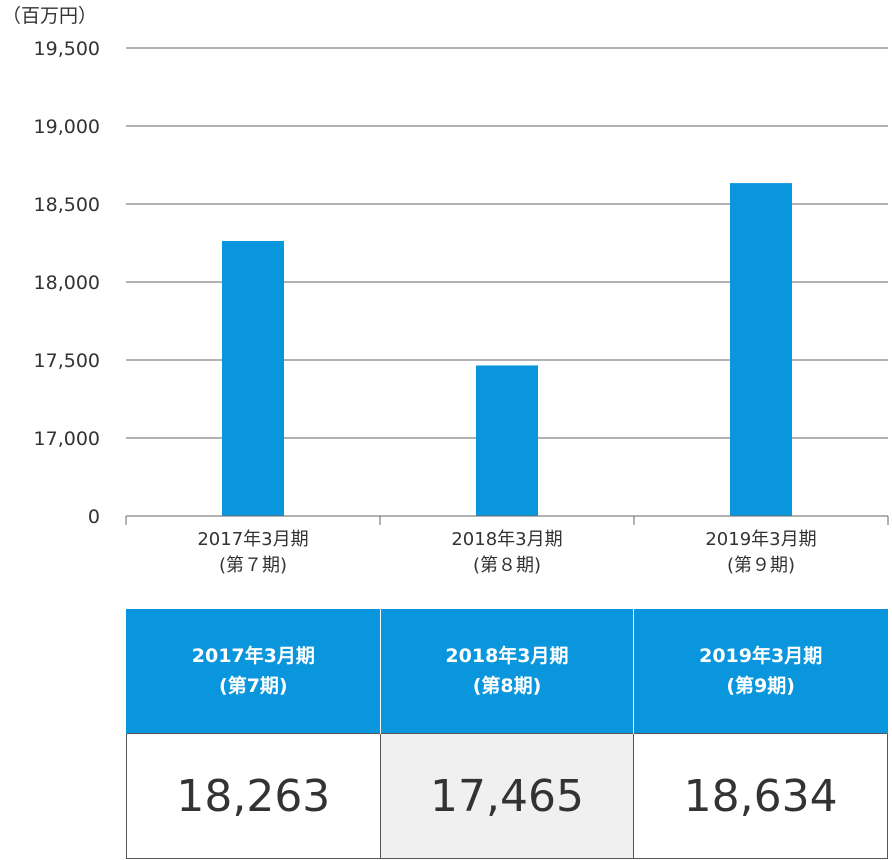 The height and width of the screenshot is (860, 892). I want to click on table-value-2019: 18,634, so click(760, 796).